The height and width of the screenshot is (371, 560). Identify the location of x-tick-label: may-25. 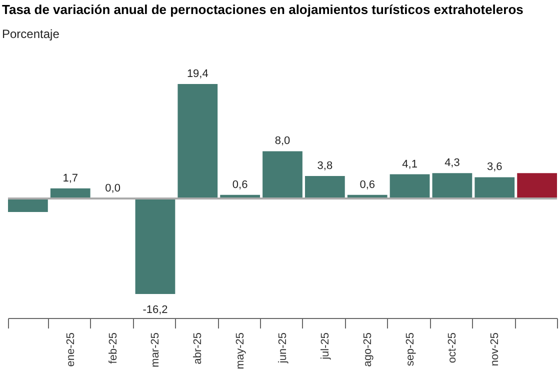
(240, 351).